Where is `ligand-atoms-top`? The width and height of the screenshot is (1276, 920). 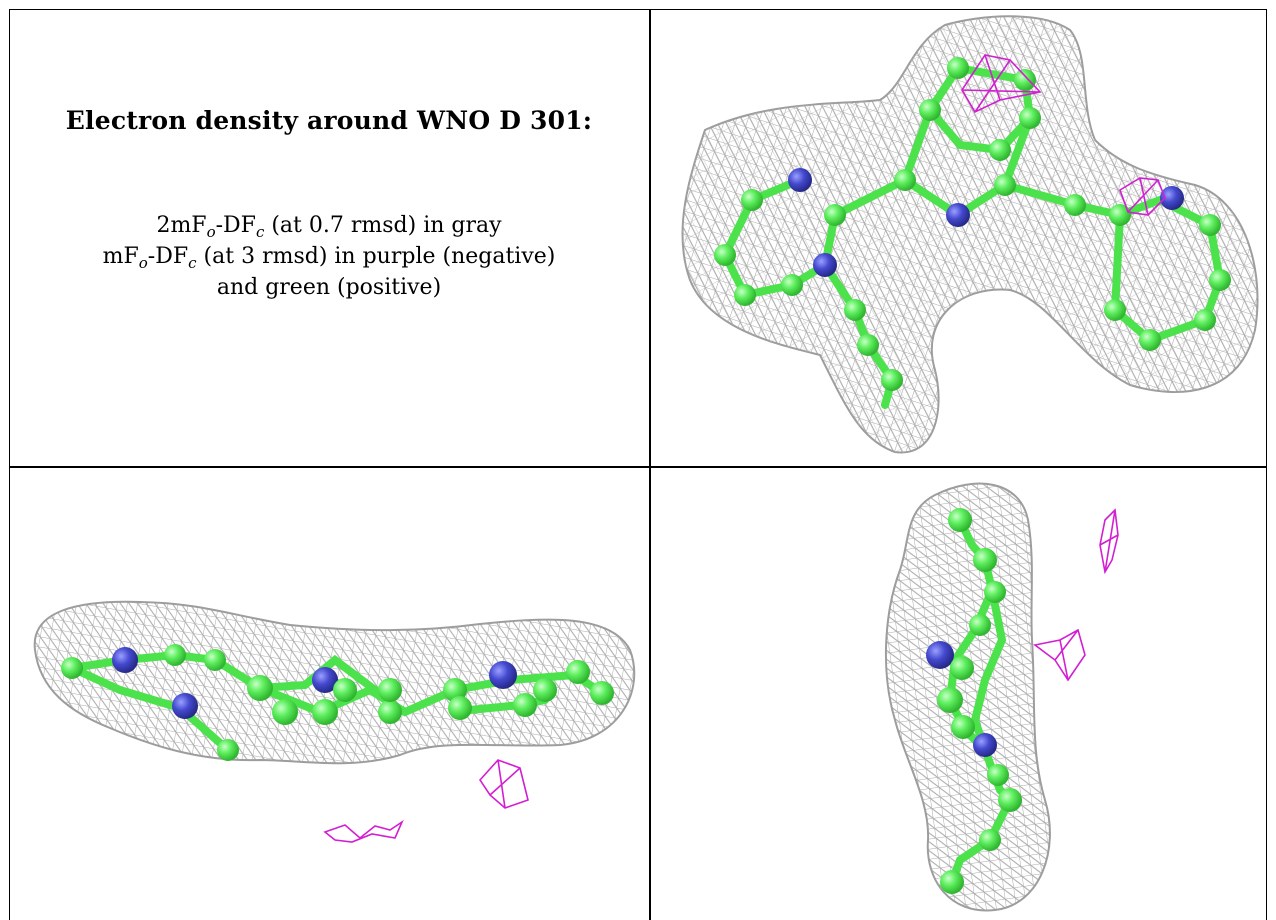 ligand-atoms-top is located at coordinates (972, 224).